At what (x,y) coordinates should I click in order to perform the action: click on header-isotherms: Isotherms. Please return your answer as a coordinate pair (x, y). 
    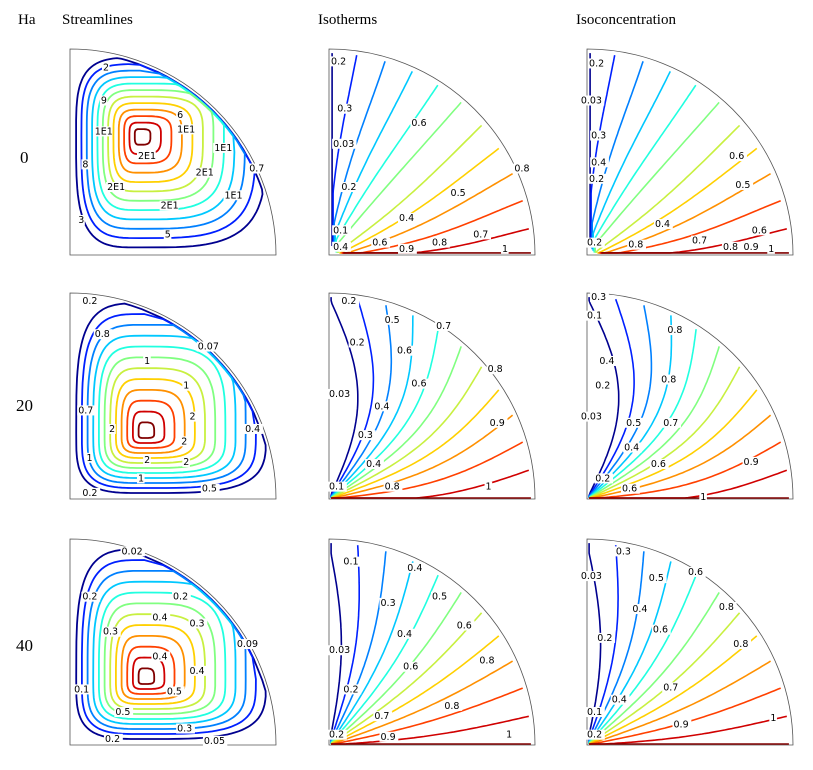
    Looking at the image, I should click on (348, 20).